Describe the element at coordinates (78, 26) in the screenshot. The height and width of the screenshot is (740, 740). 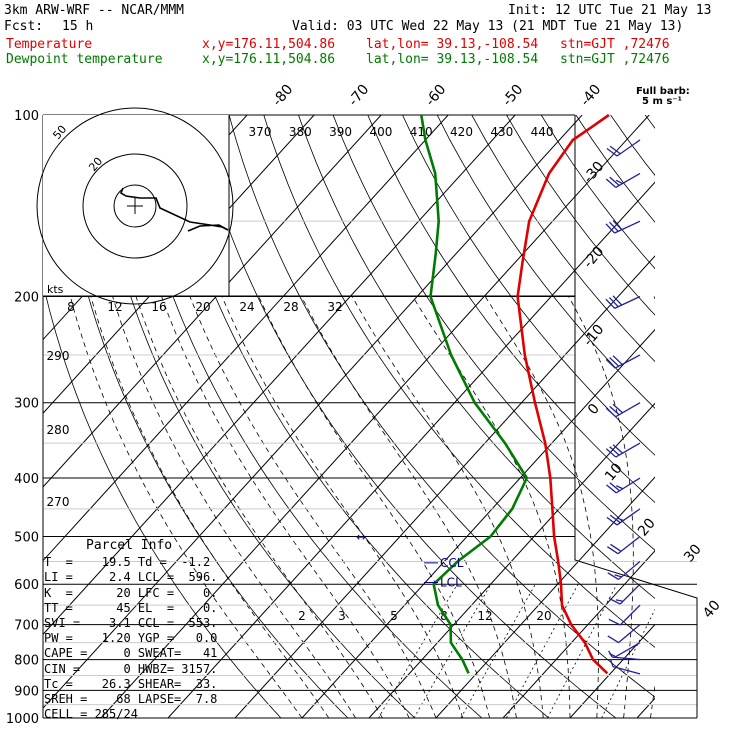
I see `forecast-hours: 15 h` at that location.